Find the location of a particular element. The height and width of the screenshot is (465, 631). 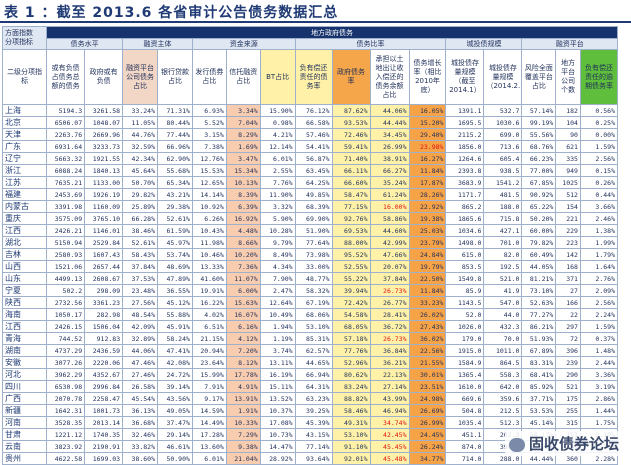

data-cell: 2453.69 is located at coordinates (66, 194).